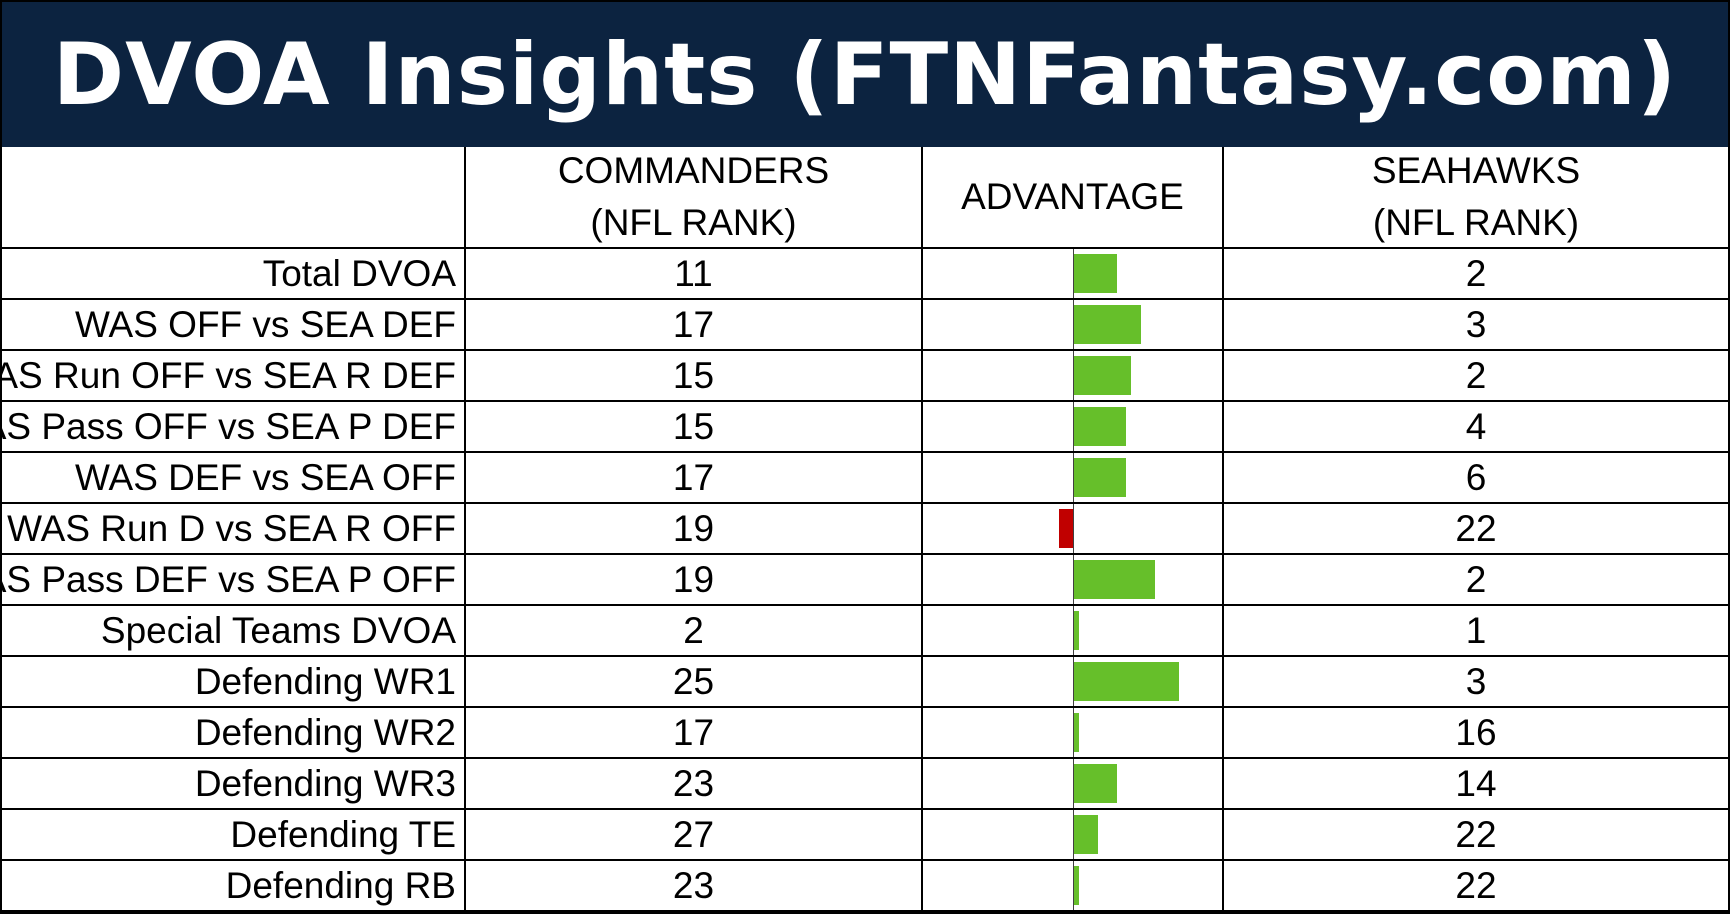 Image resolution: width=1730 pixels, height=914 pixels. What do you see at coordinates (694, 274) in the screenshot?
I see `commanders-rank: 11` at bounding box center [694, 274].